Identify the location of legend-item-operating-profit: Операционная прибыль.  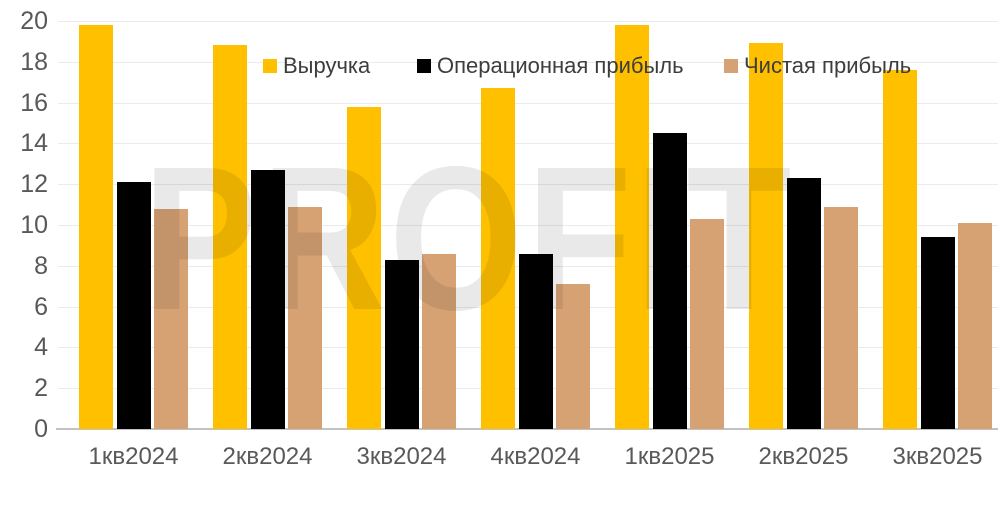
(550, 66).